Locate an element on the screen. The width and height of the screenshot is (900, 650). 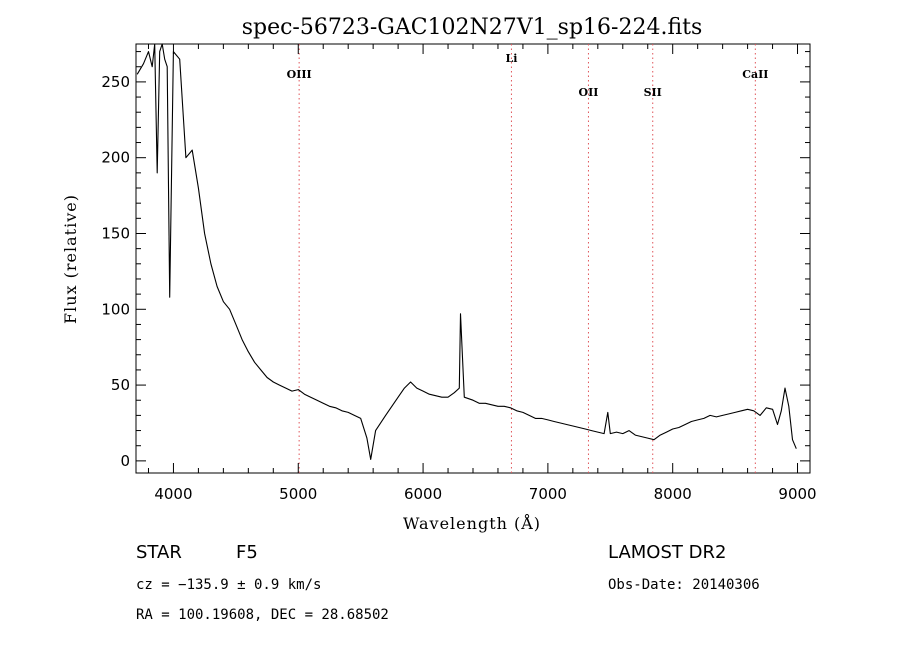
y-tick-label: 100 is located at coordinates (115, 309).